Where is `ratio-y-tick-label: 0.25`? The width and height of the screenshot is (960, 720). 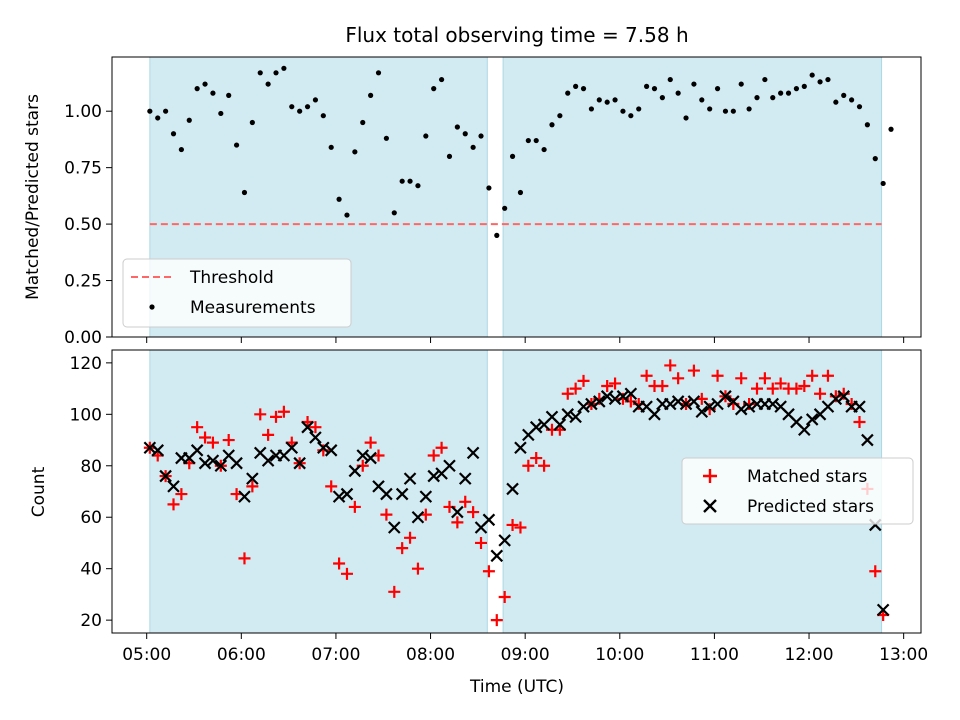 ratio-y-tick-label: 0.25 is located at coordinates (83, 282).